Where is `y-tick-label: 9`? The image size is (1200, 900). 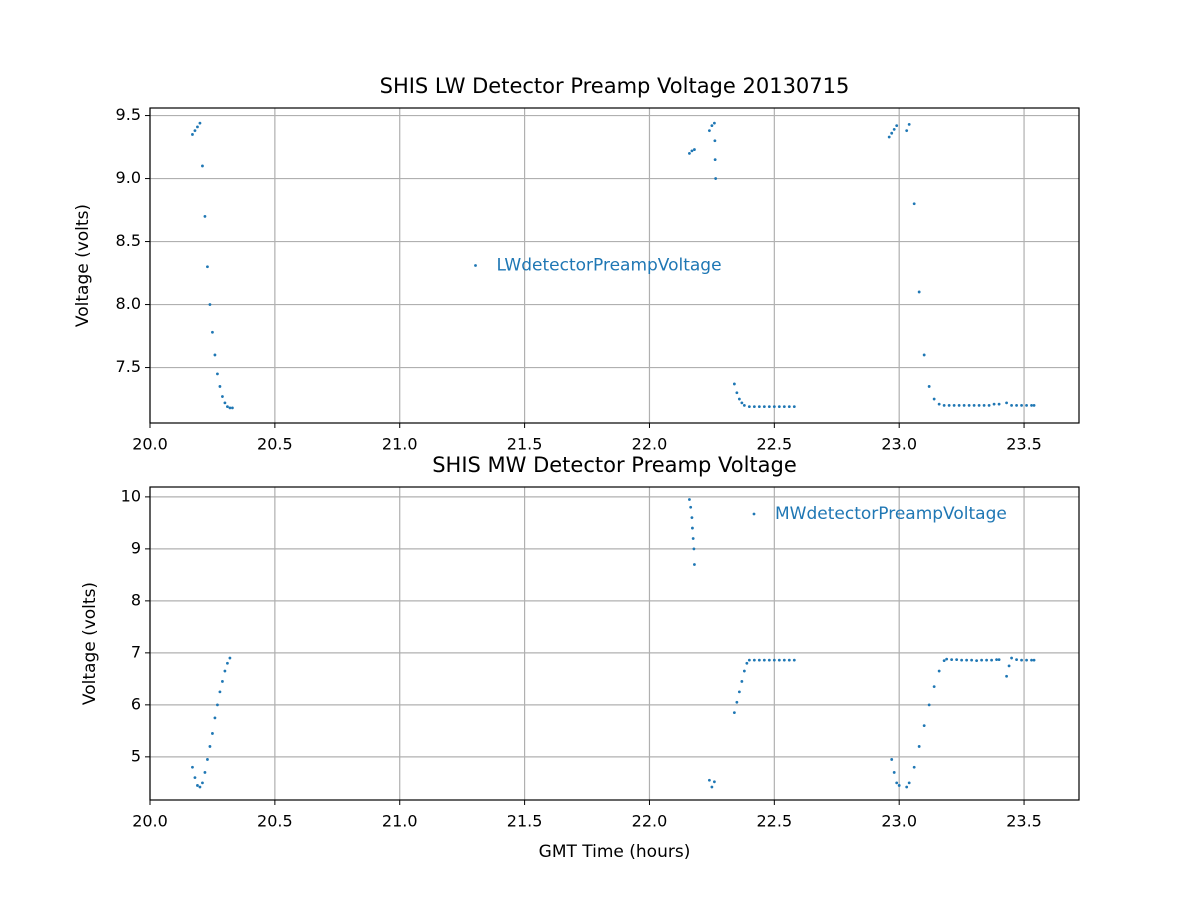
y-tick-label: 9 is located at coordinates (136, 547).